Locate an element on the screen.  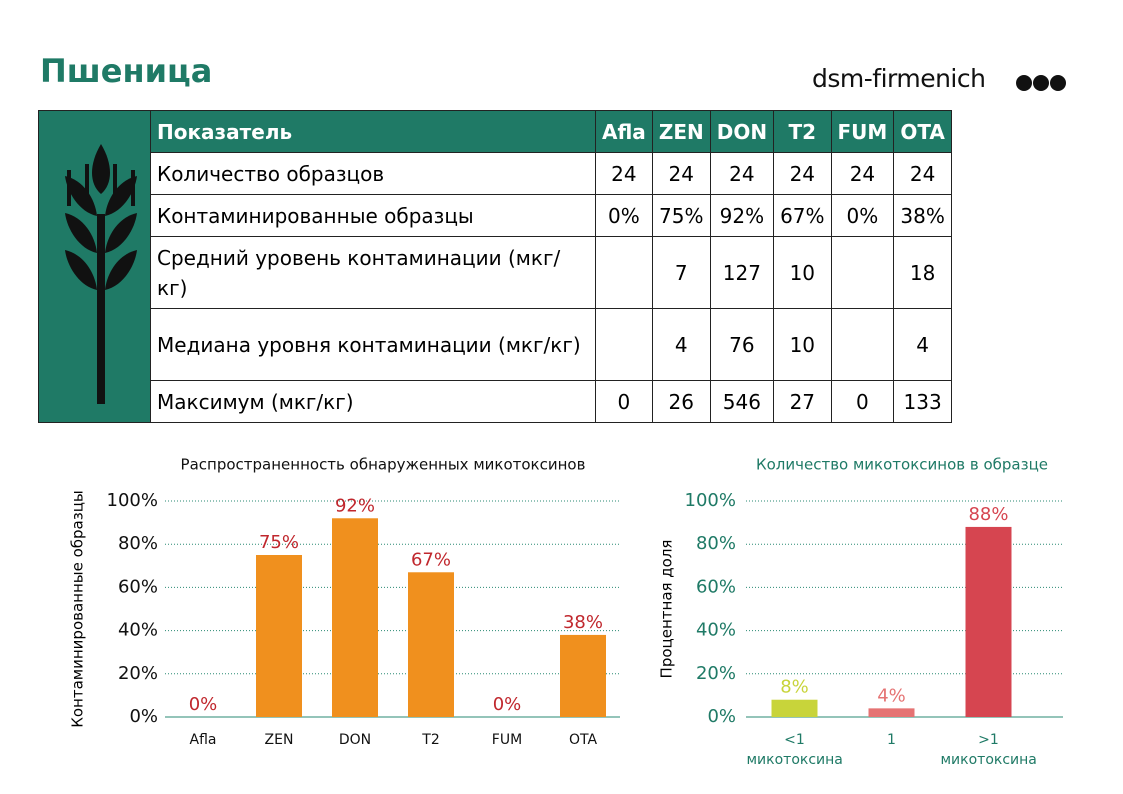
x-tick-label: DON is located at coordinates (355, 740).